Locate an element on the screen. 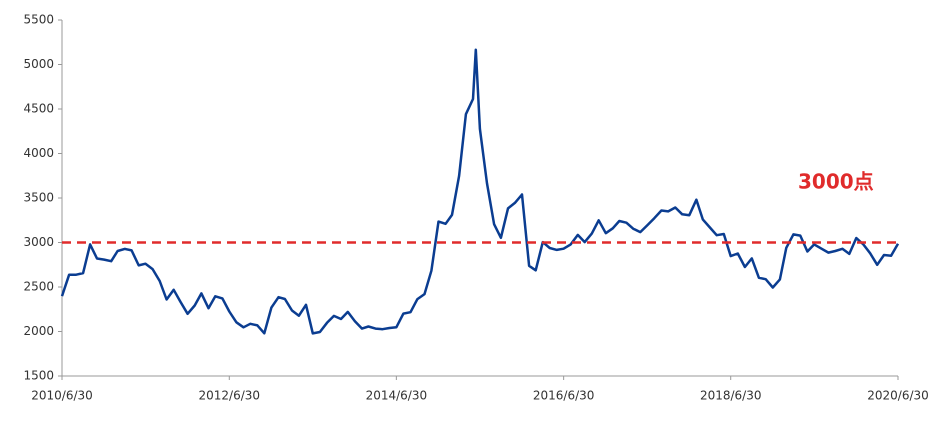  y-tick-label: 4500 is located at coordinates (38, 109).